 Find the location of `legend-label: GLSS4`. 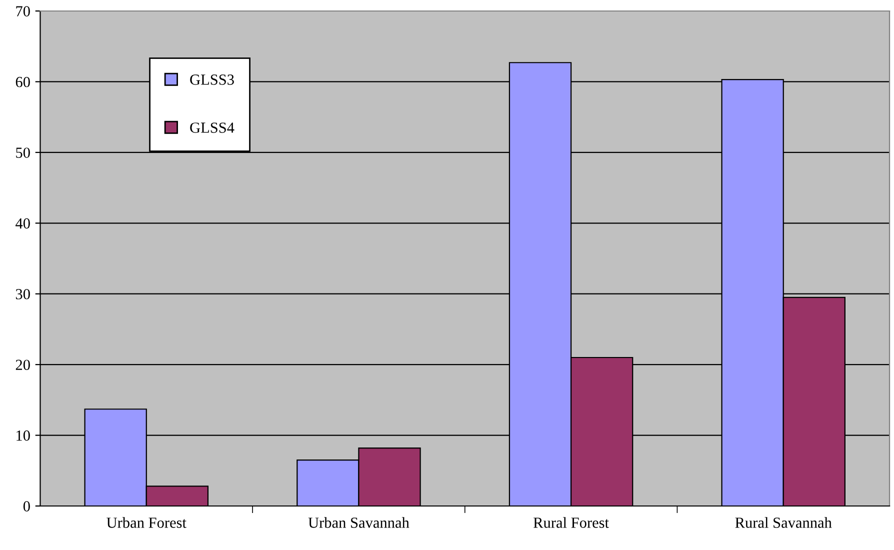

legend-label: GLSS4 is located at coordinates (212, 127).